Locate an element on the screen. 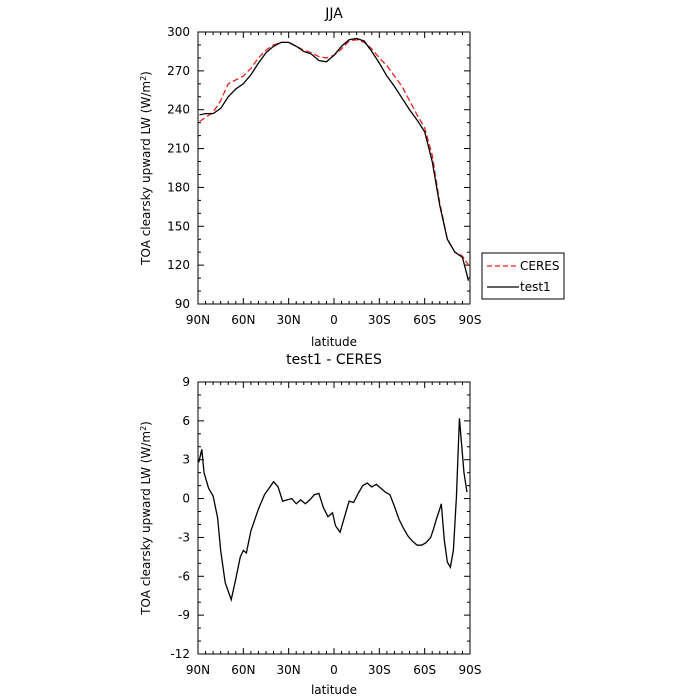 Image resolution: width=700 pixels, height=700 pixels. y-tick-label: 270 is located at coordinates (178, 71).